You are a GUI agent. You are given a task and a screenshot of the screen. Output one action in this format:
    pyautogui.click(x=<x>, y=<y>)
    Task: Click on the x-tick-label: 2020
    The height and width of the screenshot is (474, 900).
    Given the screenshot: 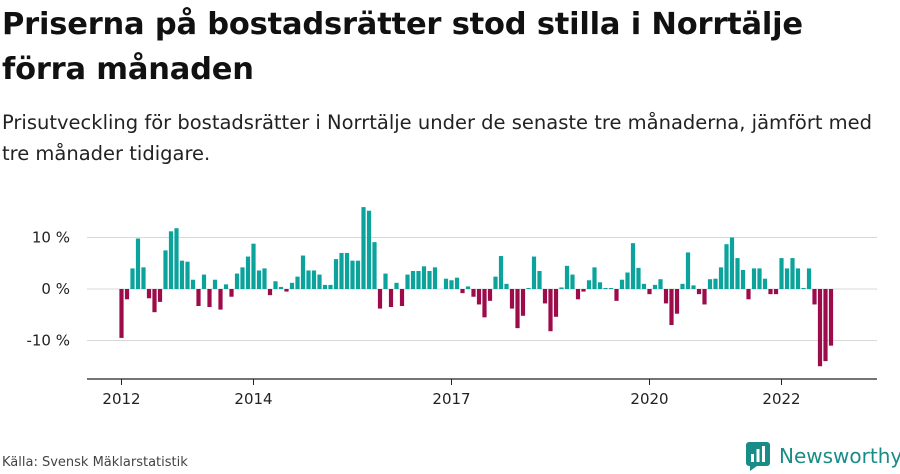 What is the action you would take?
    pyautogui.click(x=649, y=399)
    